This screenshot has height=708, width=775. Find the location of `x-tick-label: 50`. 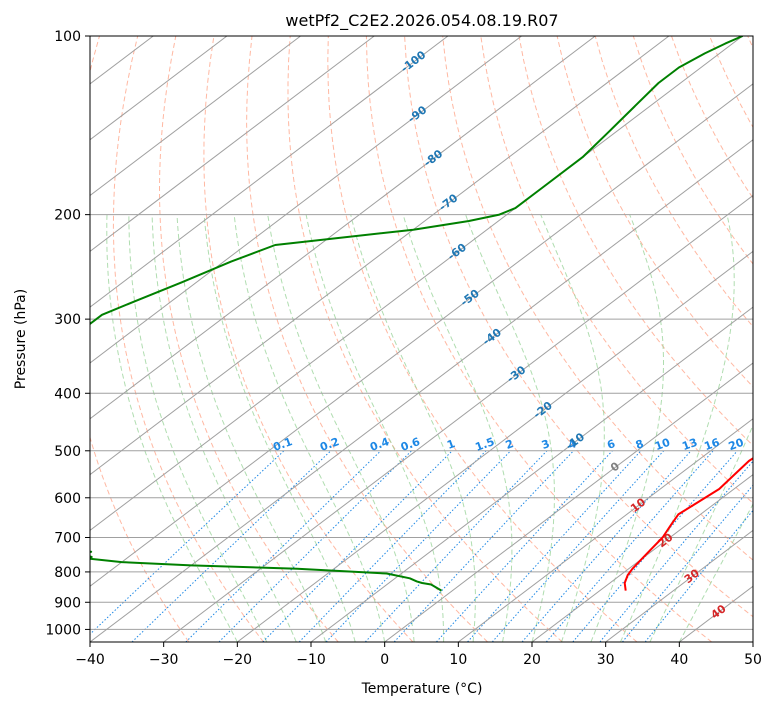

x-tick-label: 50 is located at coordinates (753, 660).